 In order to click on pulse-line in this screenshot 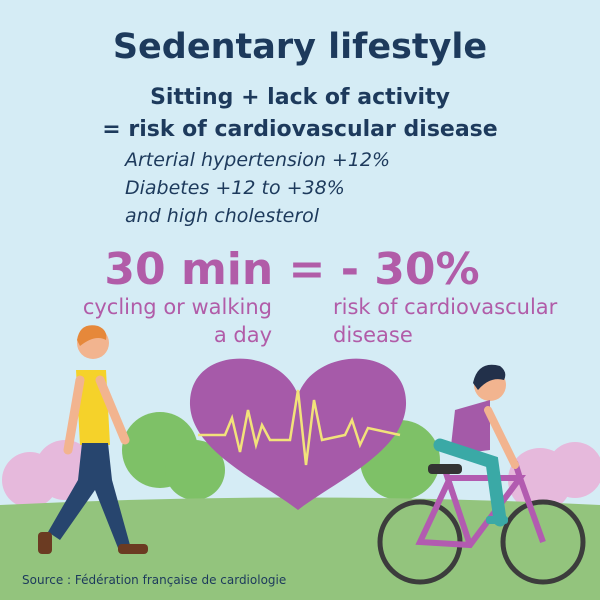, I will do `click(299, 427)`.